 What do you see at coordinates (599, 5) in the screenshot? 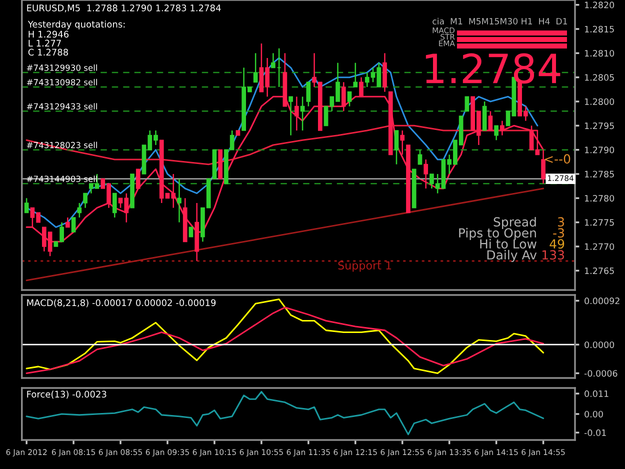
I see `y-tick-label: 1.2820` at bounding box center [599, 5].